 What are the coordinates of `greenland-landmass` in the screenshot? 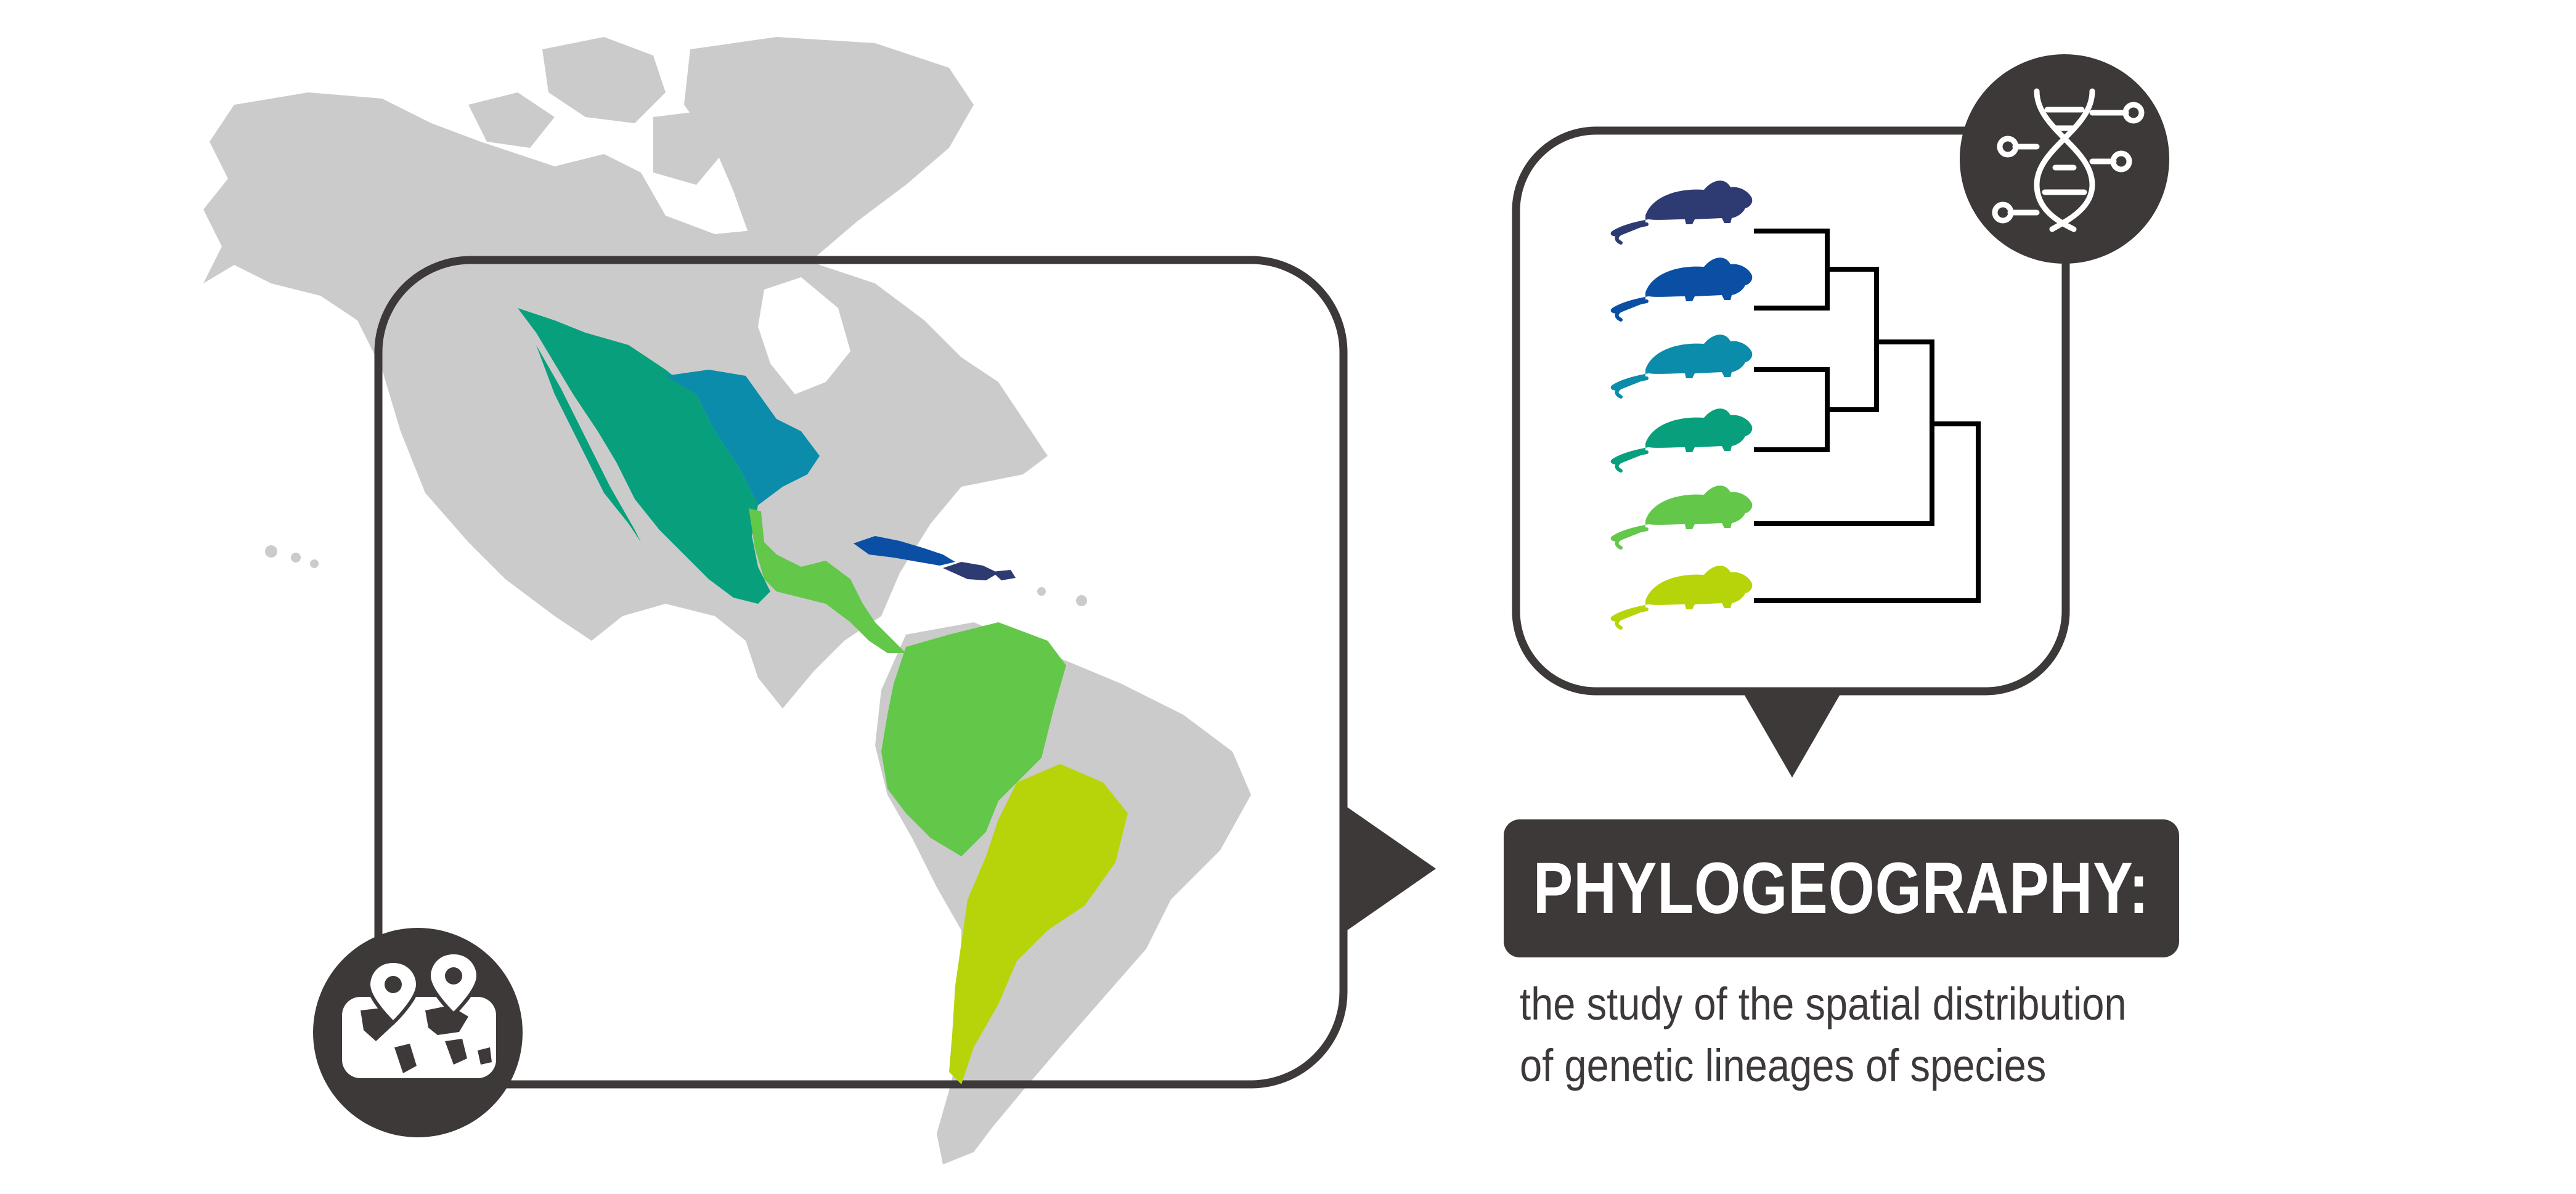 It's located at (829, 151).